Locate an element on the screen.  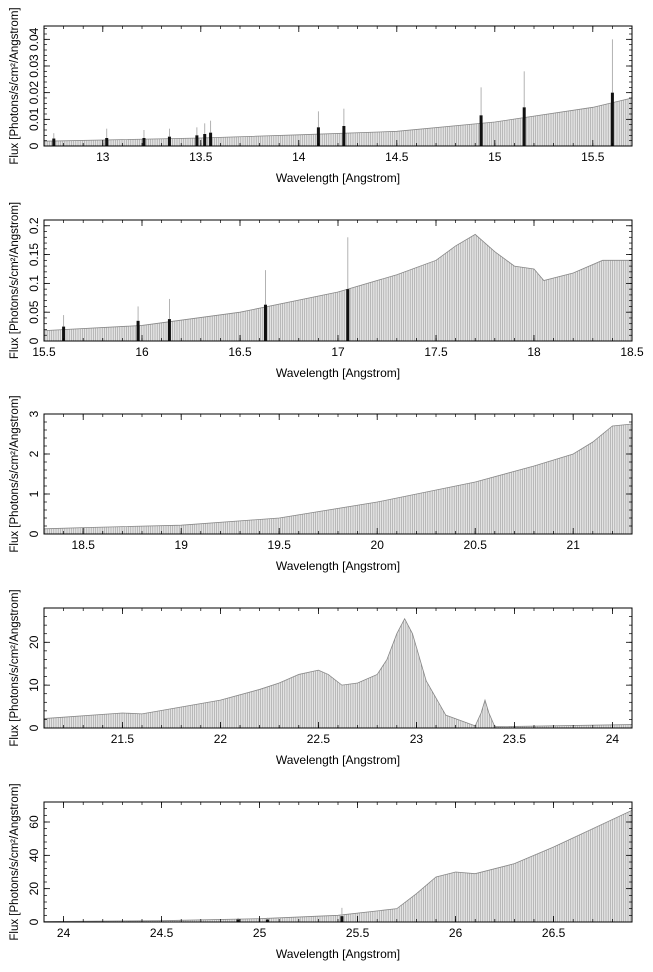
x-tick-label: 21.5 is located at coordinates (123, 739).